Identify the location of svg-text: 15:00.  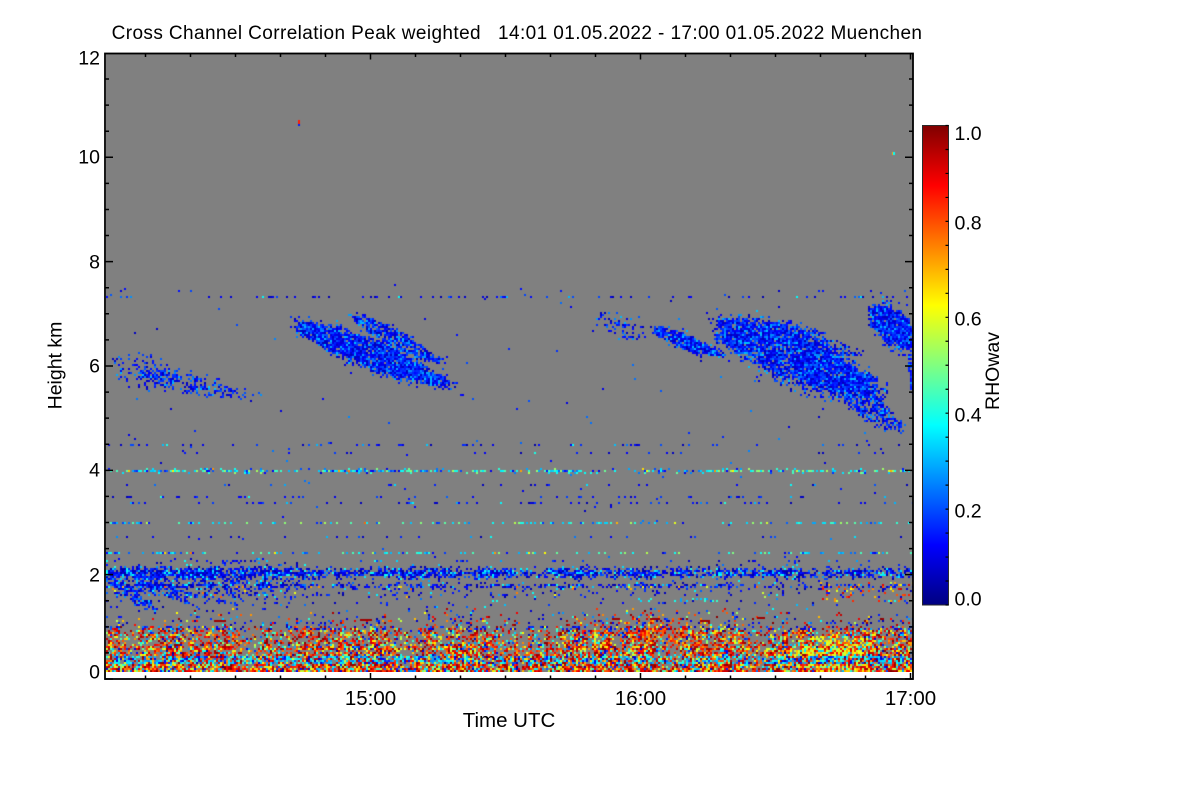
(370, 698).